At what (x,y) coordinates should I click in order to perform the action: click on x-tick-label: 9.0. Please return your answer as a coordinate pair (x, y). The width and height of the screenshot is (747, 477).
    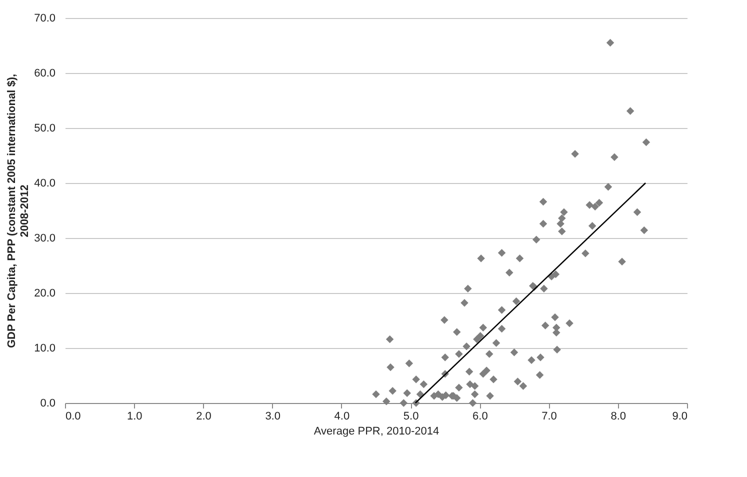
    Looking at the image, I should click on (680, 416).